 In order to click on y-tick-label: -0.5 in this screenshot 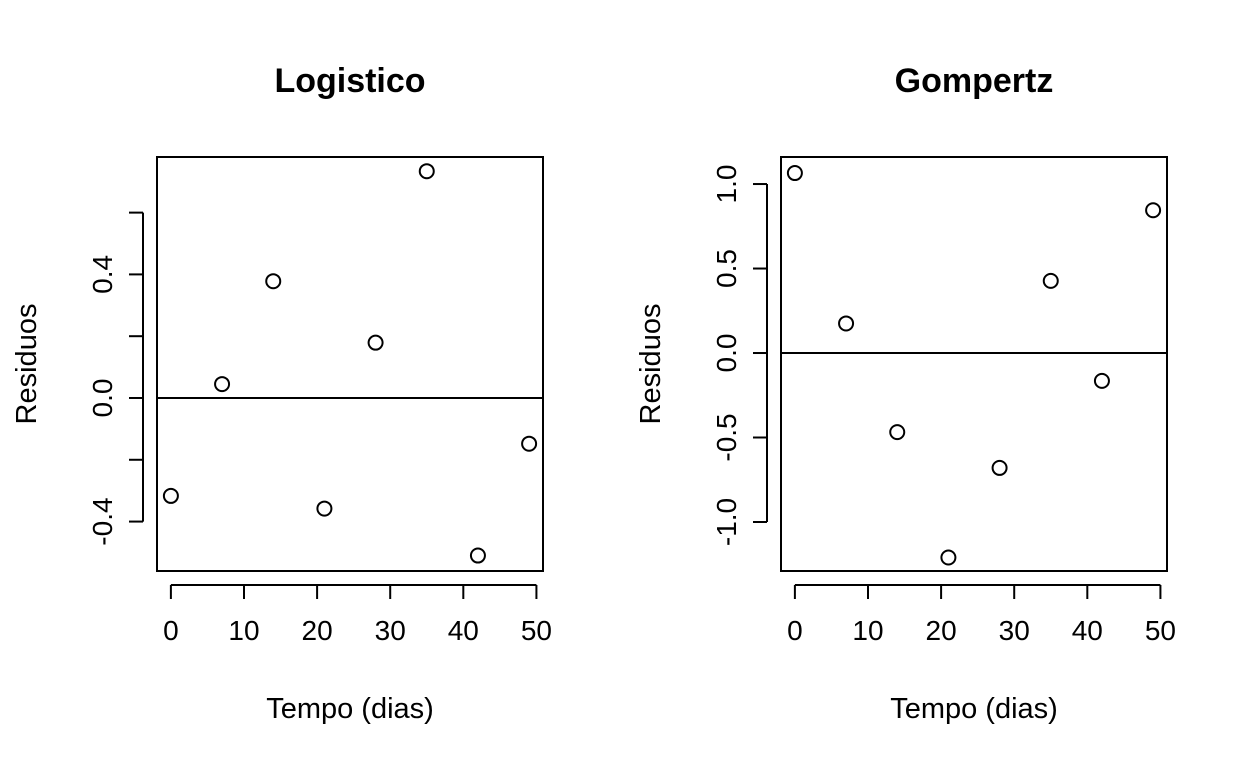, I will do `click(726, 437)`.